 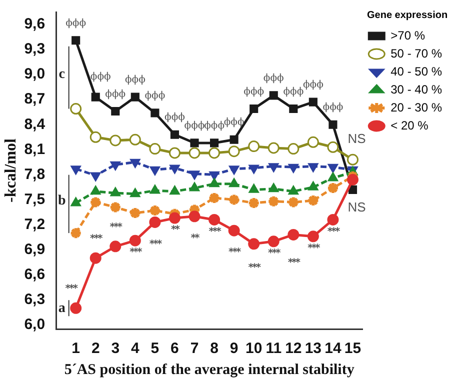 What do you see at coordinates (62, 308) in the screenshot?
I see `annotation: a` at bounding box center [62, 308].